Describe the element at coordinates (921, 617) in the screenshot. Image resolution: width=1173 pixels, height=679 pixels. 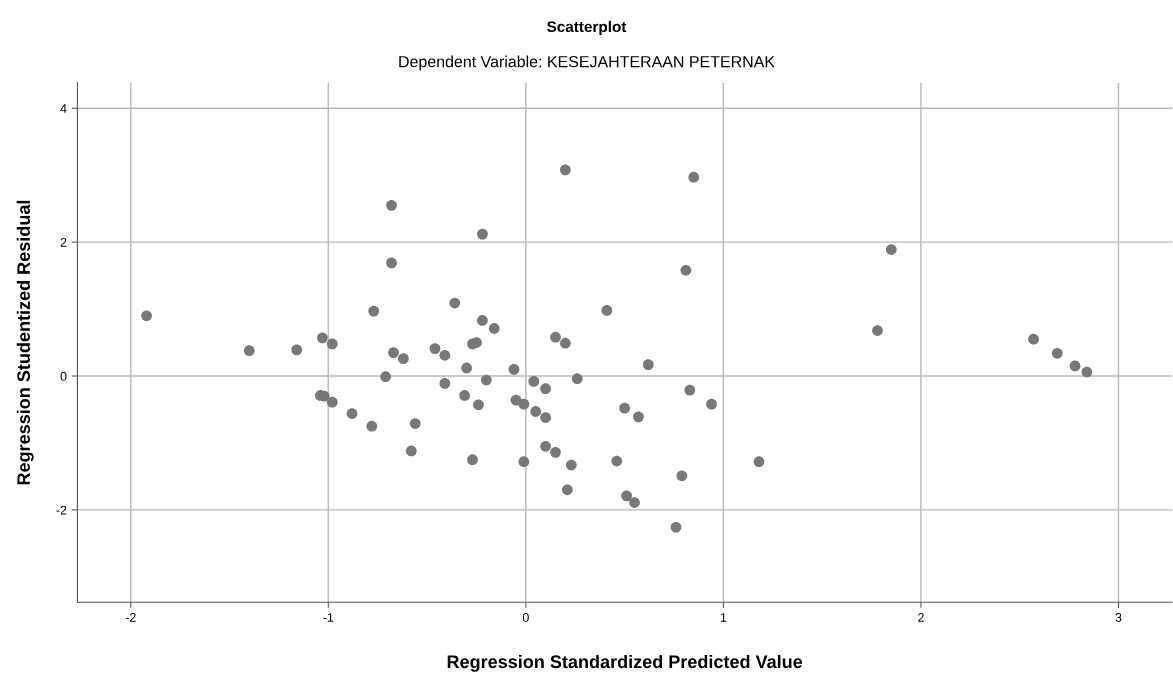
I see `x-tick-label: 2` at that location.